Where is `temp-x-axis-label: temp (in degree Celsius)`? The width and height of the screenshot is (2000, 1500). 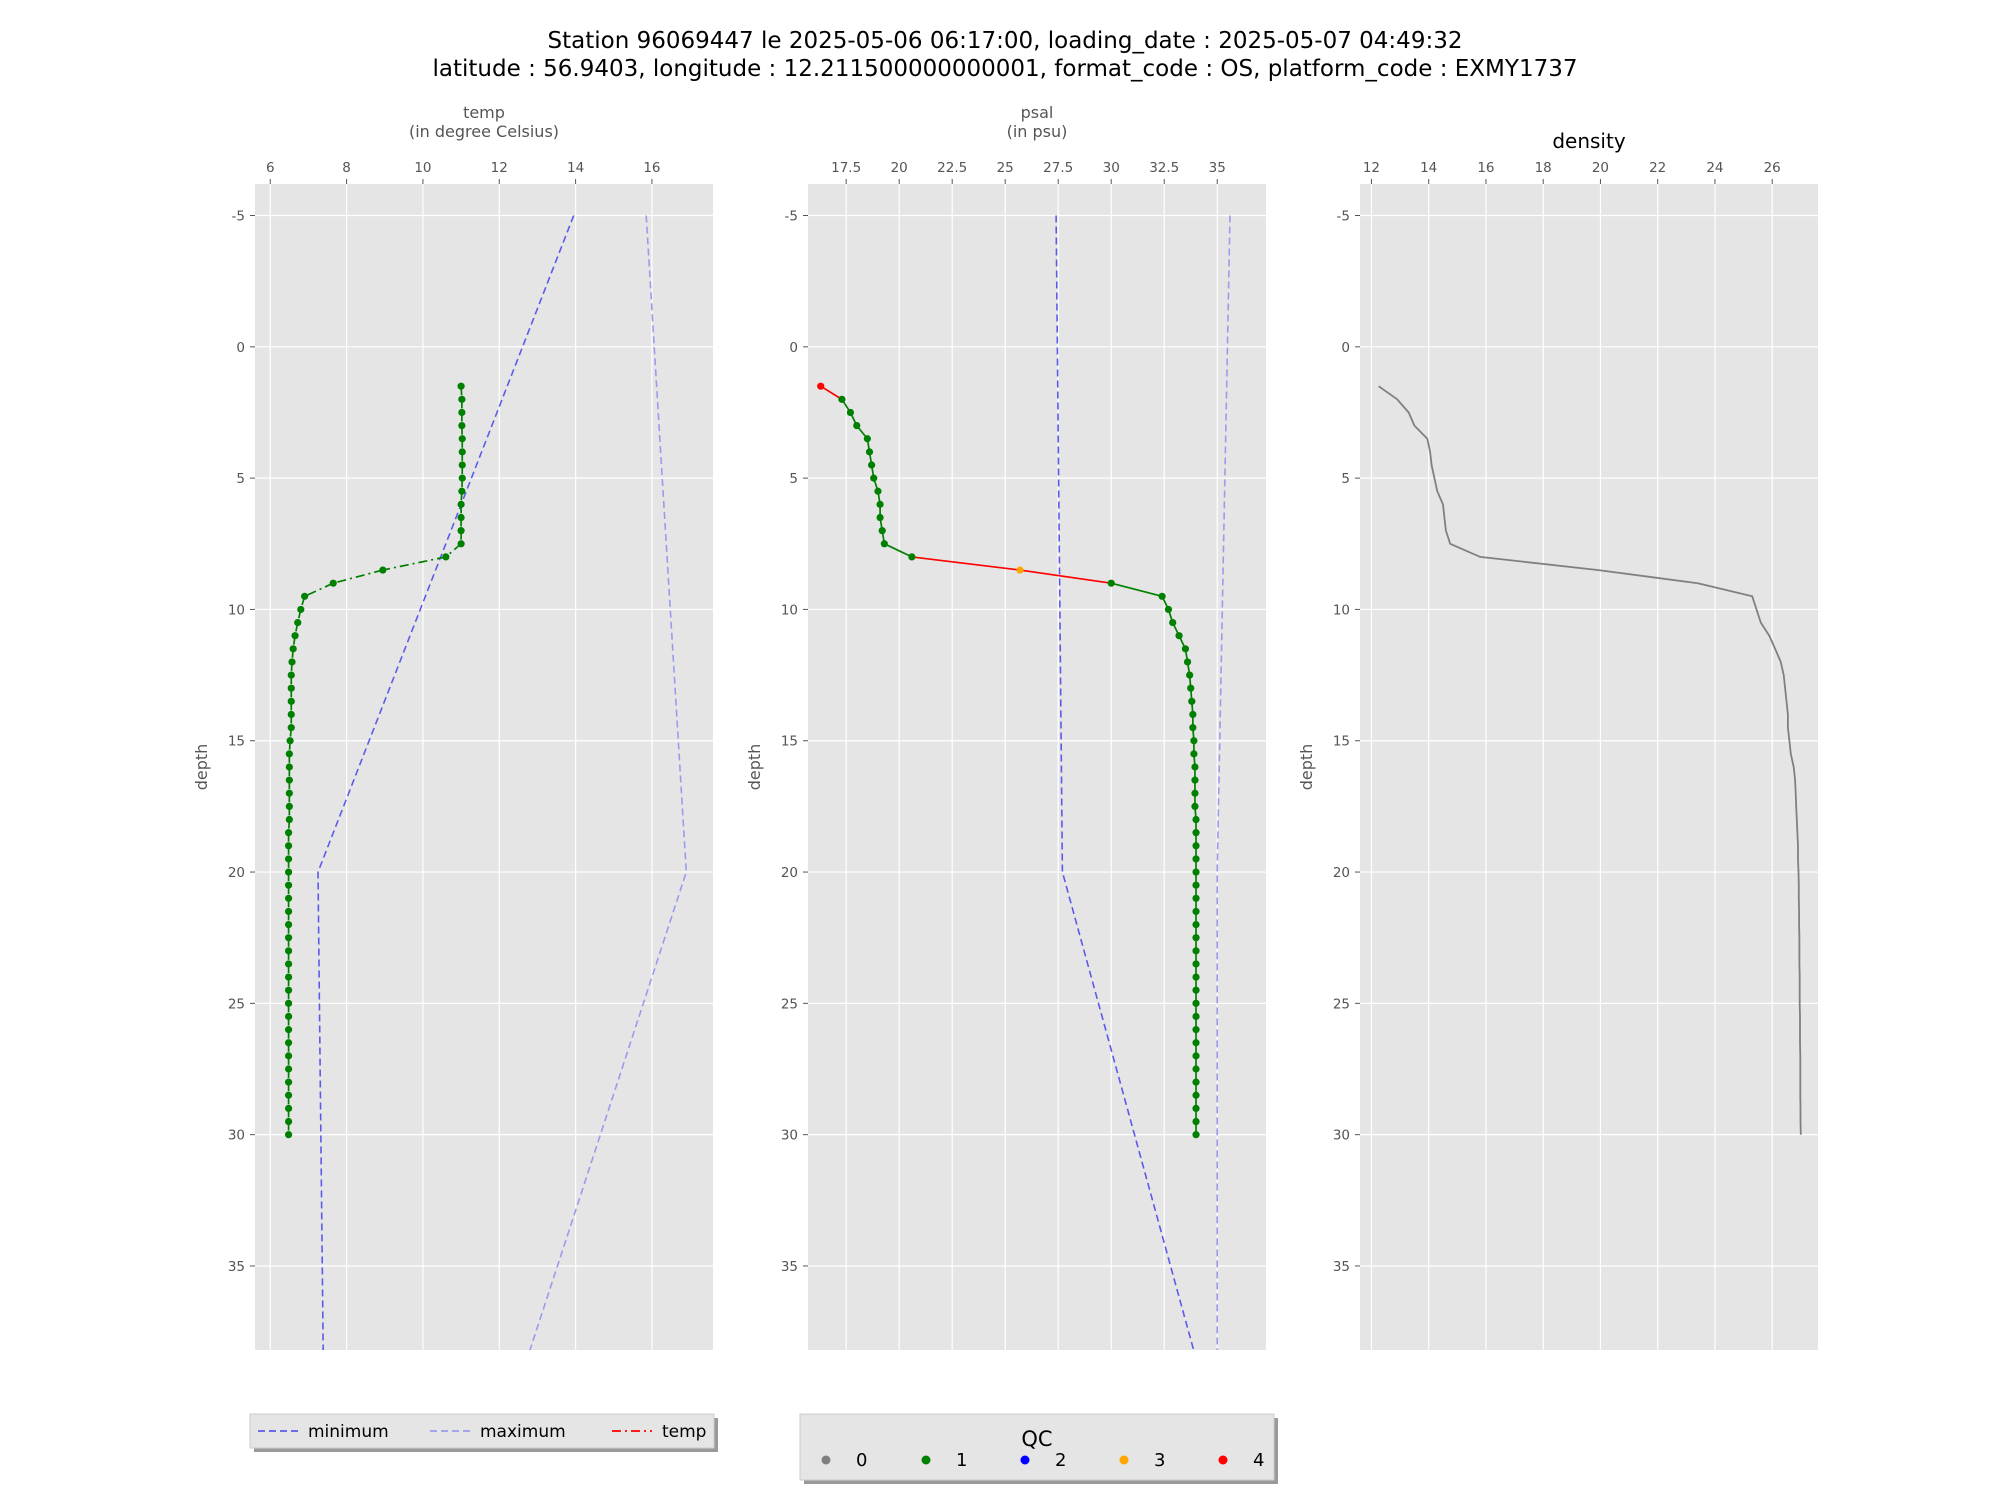 temp-x-axis-label: temp (in degree Celsius) is located at coordinates (484, 122).